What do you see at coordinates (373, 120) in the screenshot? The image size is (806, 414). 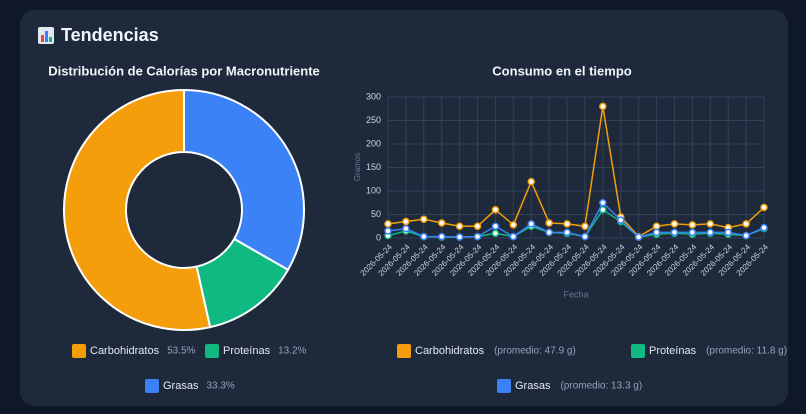 I see `y-tick-label: 250` at bounding box center [373, 120].